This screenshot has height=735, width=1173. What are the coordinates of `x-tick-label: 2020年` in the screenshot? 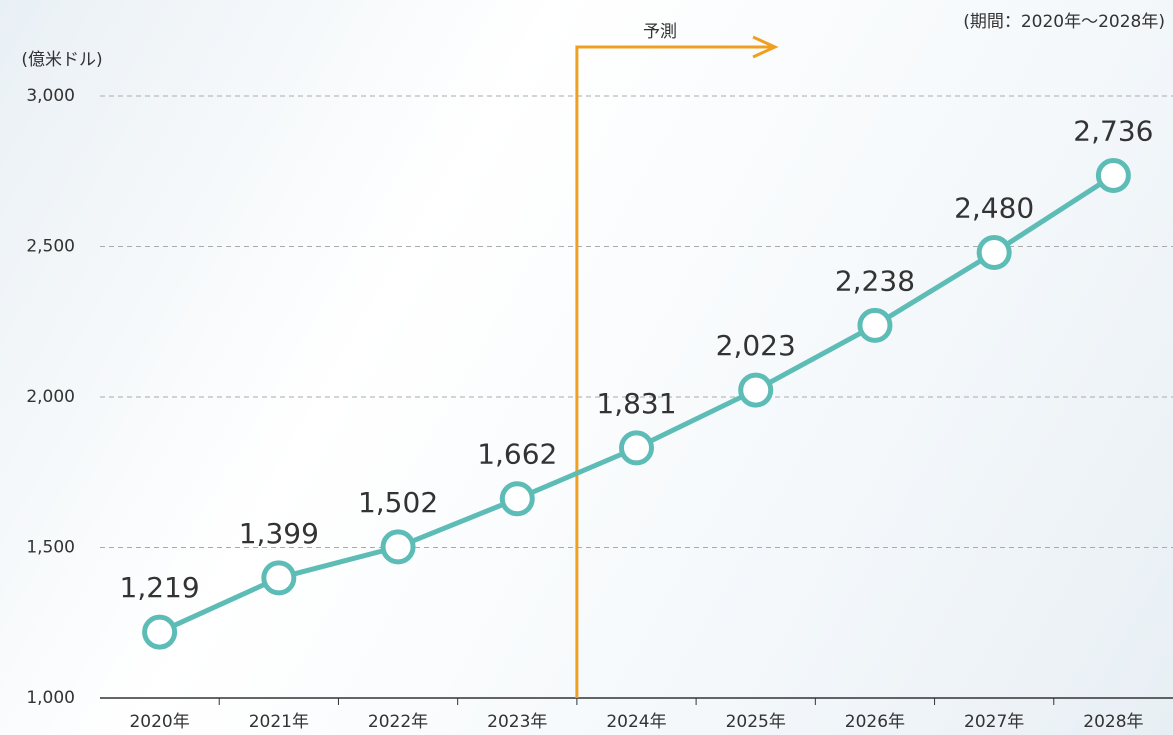 It's located at (159, 722).